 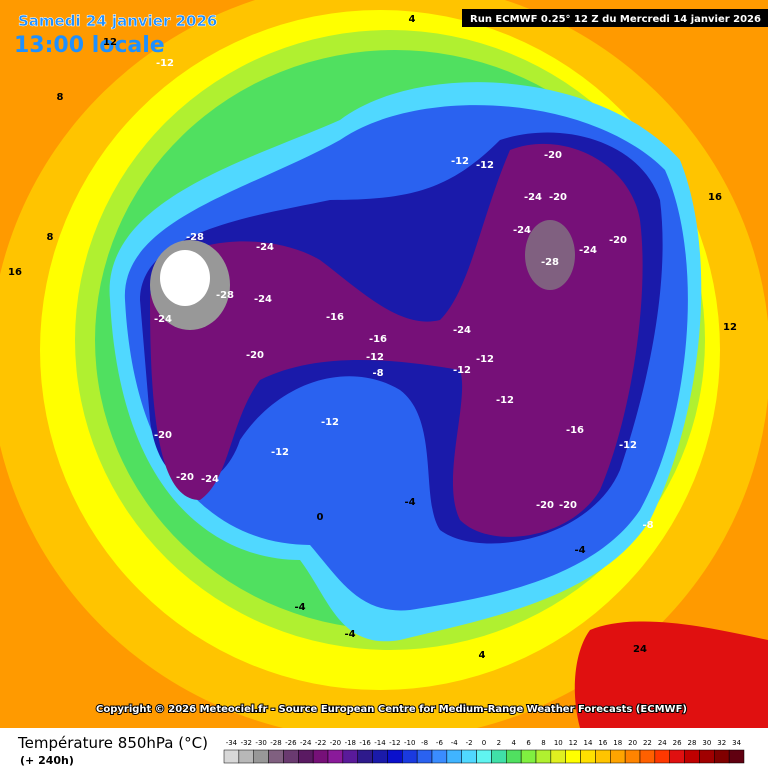 What do you see at coordinates (499, 743) in the screenshot?
I see `scale-label: 2` at bounding box center [499, 743].